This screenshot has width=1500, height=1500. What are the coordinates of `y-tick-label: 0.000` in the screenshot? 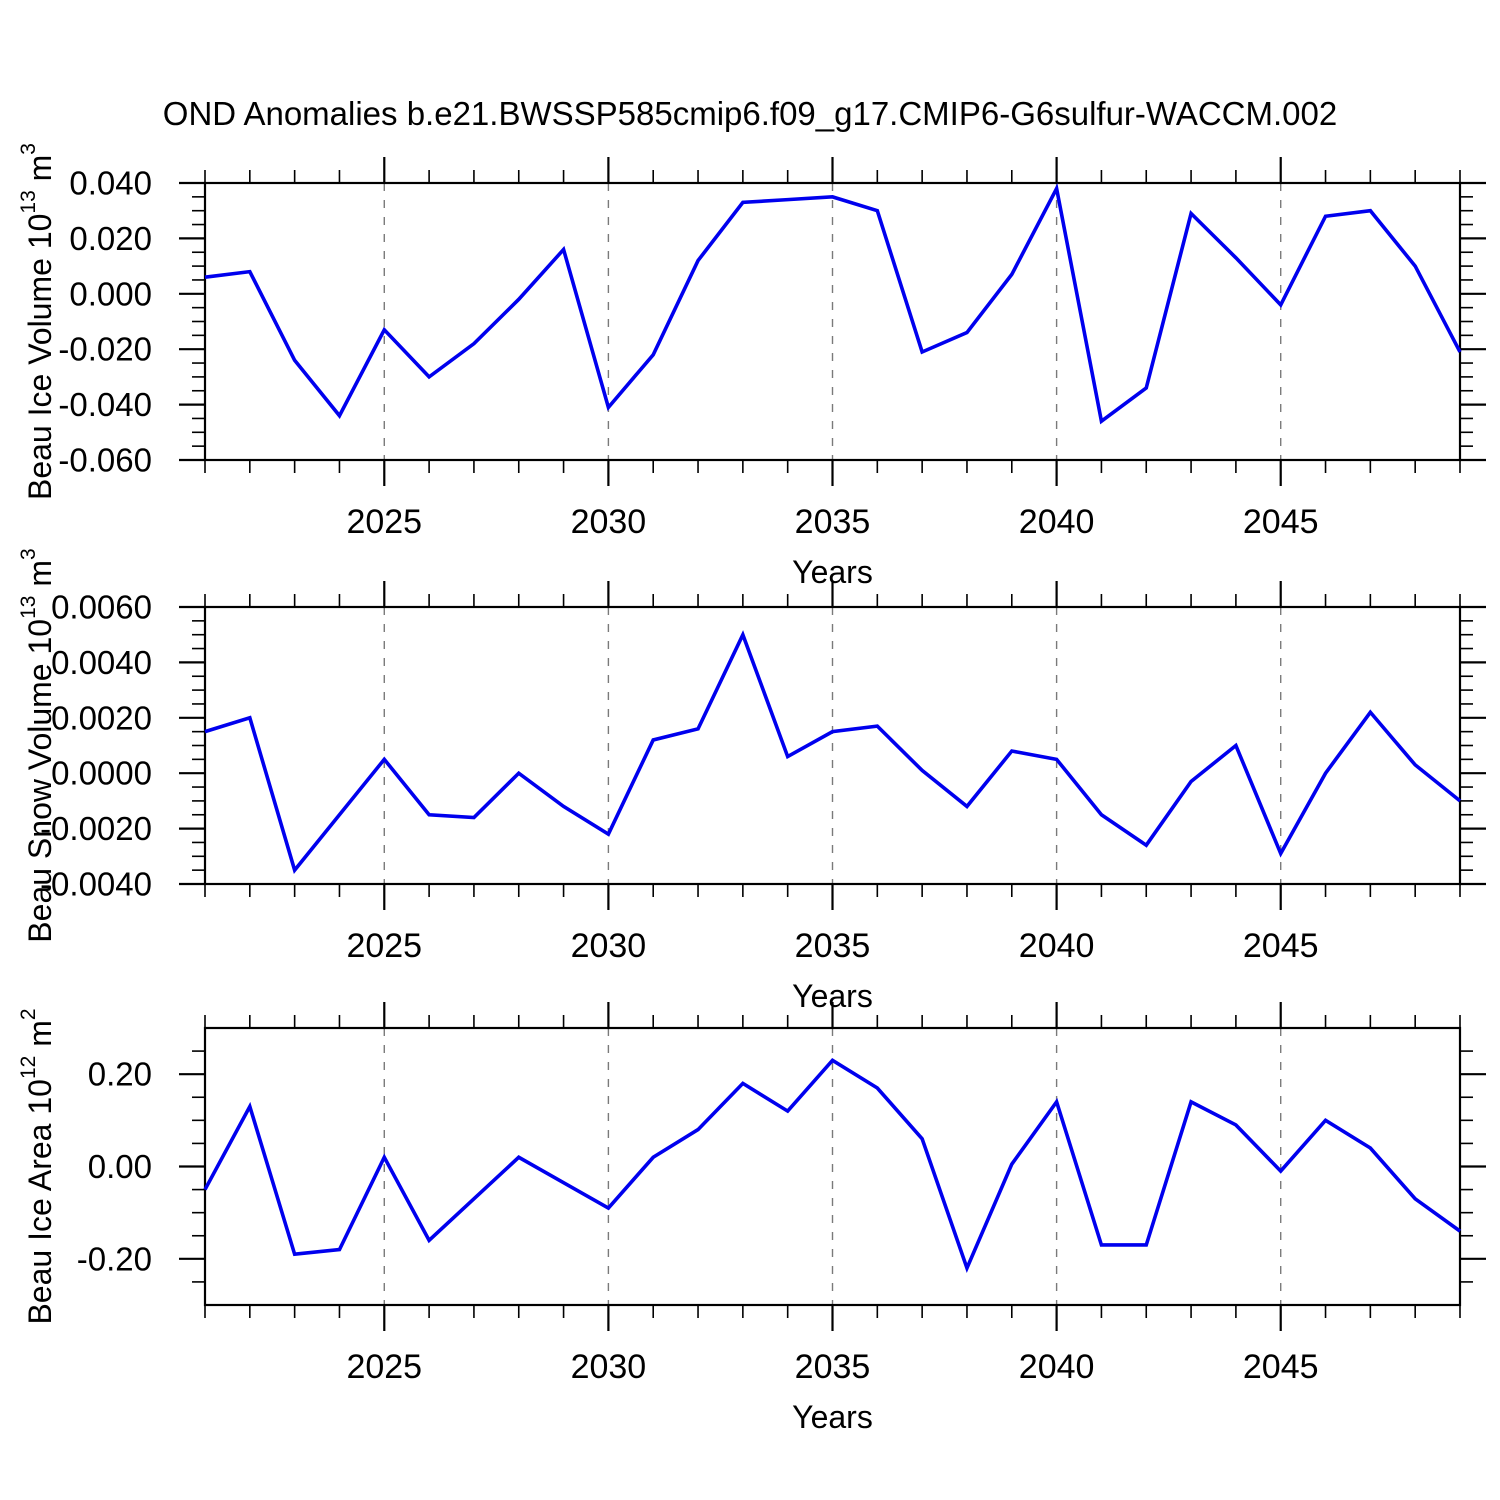 It's located at (110, 293).